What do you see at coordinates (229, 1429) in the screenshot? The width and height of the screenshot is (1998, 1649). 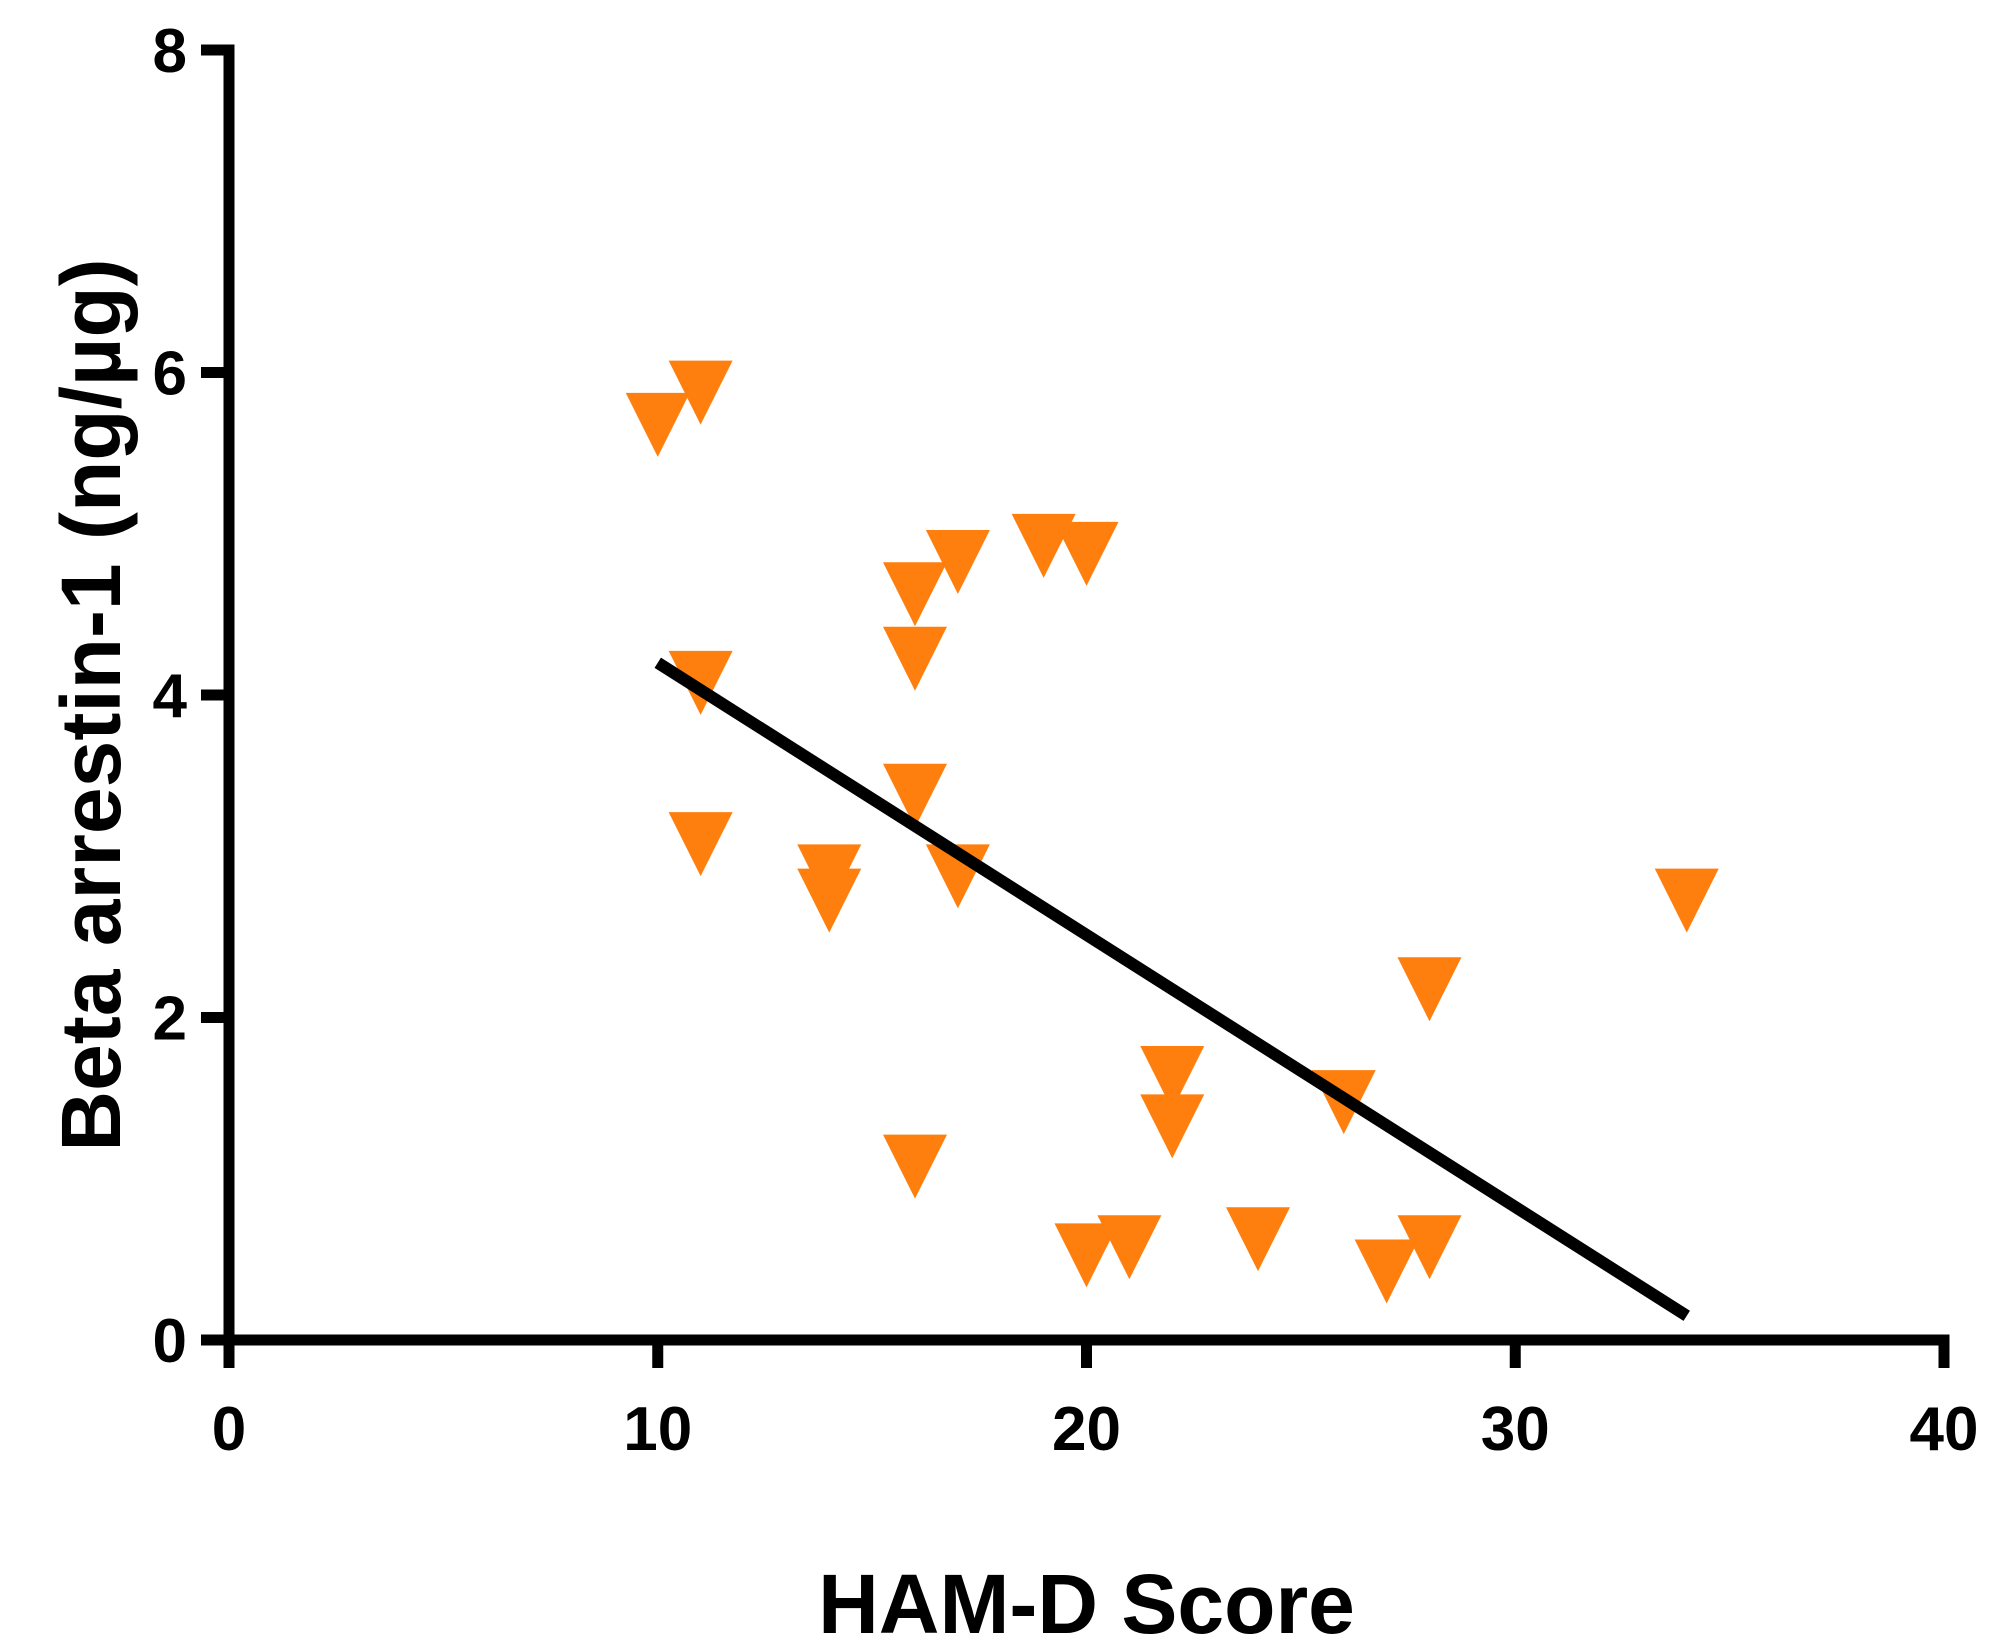 I see `x-tick-label: 0` at bounding box center [229, 1429].